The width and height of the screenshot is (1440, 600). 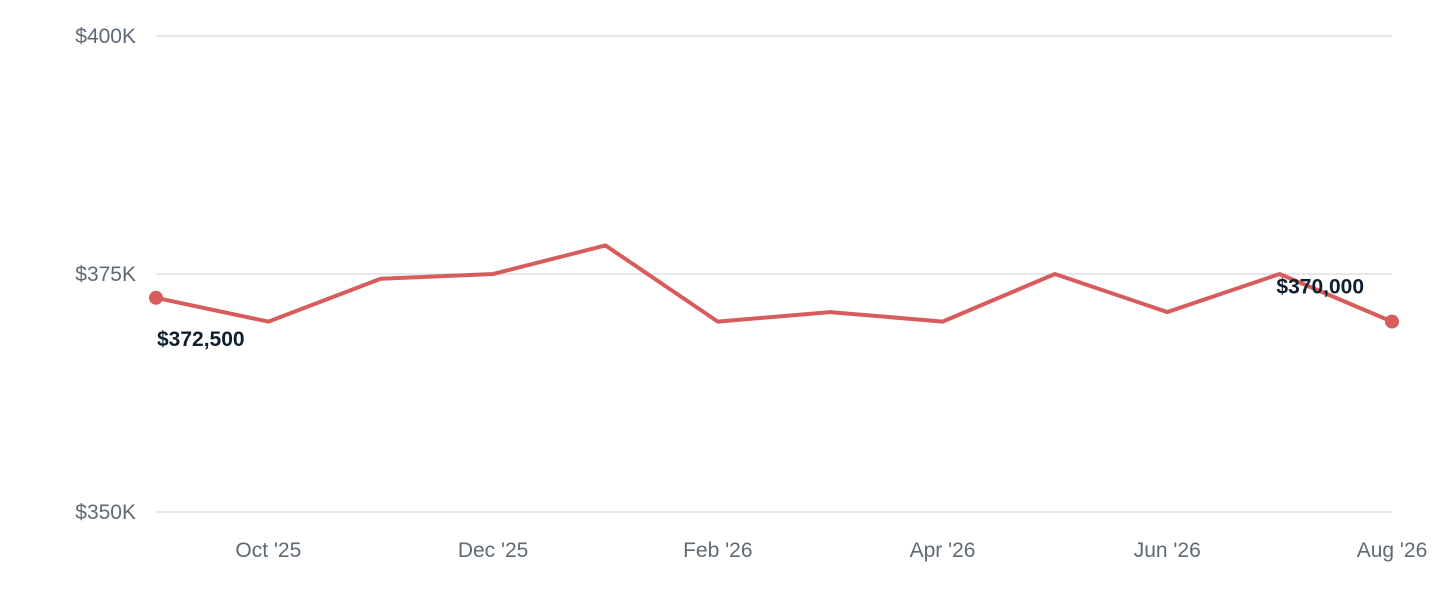 I want to click on y-tick-label: $375K, so click(x=105, y=274).